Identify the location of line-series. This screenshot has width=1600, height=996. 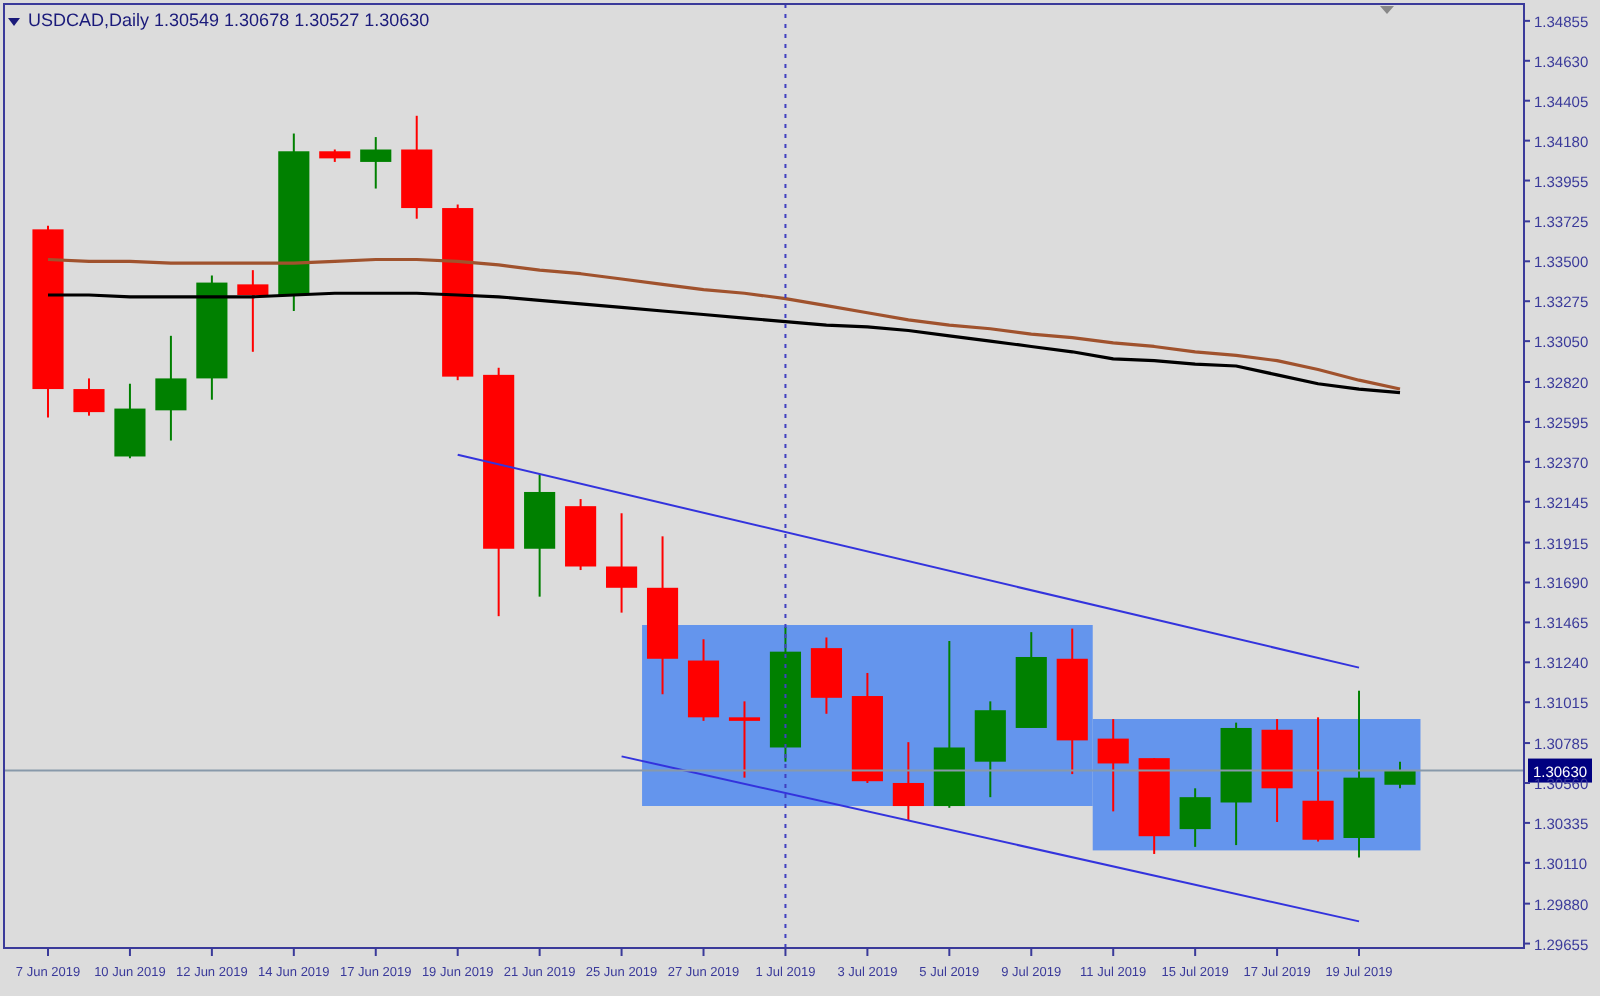
(724, 324).